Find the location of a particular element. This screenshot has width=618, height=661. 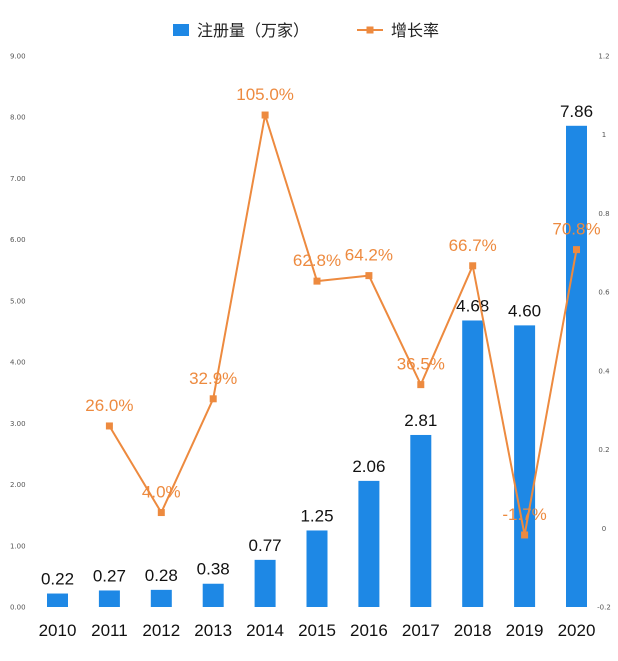

x-tick-label: 2014 is located at coordinates (265, 630).